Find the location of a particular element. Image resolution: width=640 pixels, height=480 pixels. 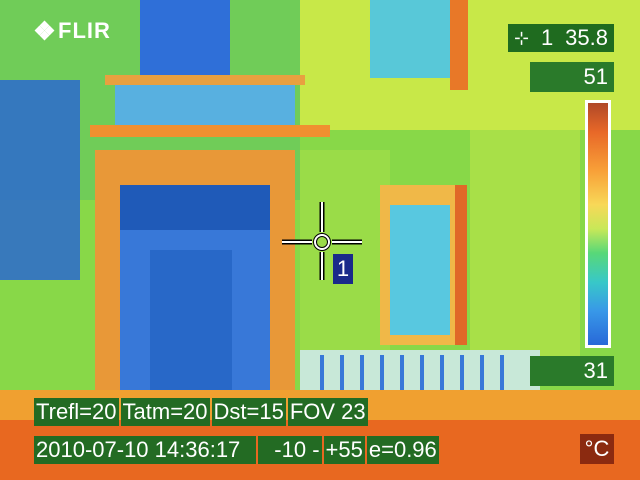

temperature-unit: °C is located at coordinates (597, 449).